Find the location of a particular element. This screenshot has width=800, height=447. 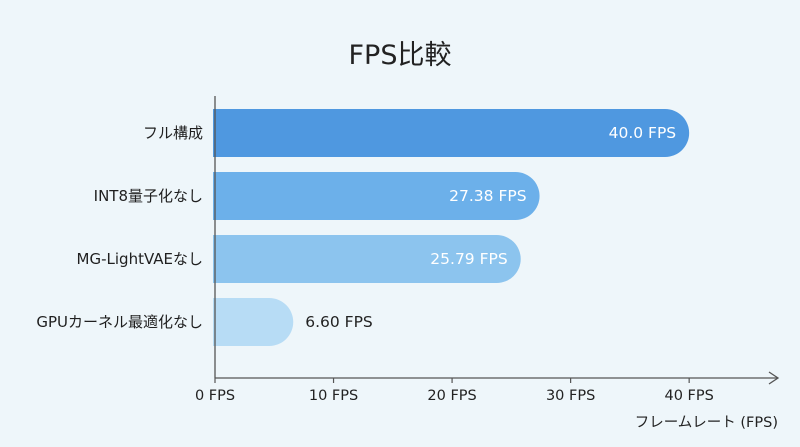

x-tick-label-10: 10 FPS is located at coordinates (333, 396).